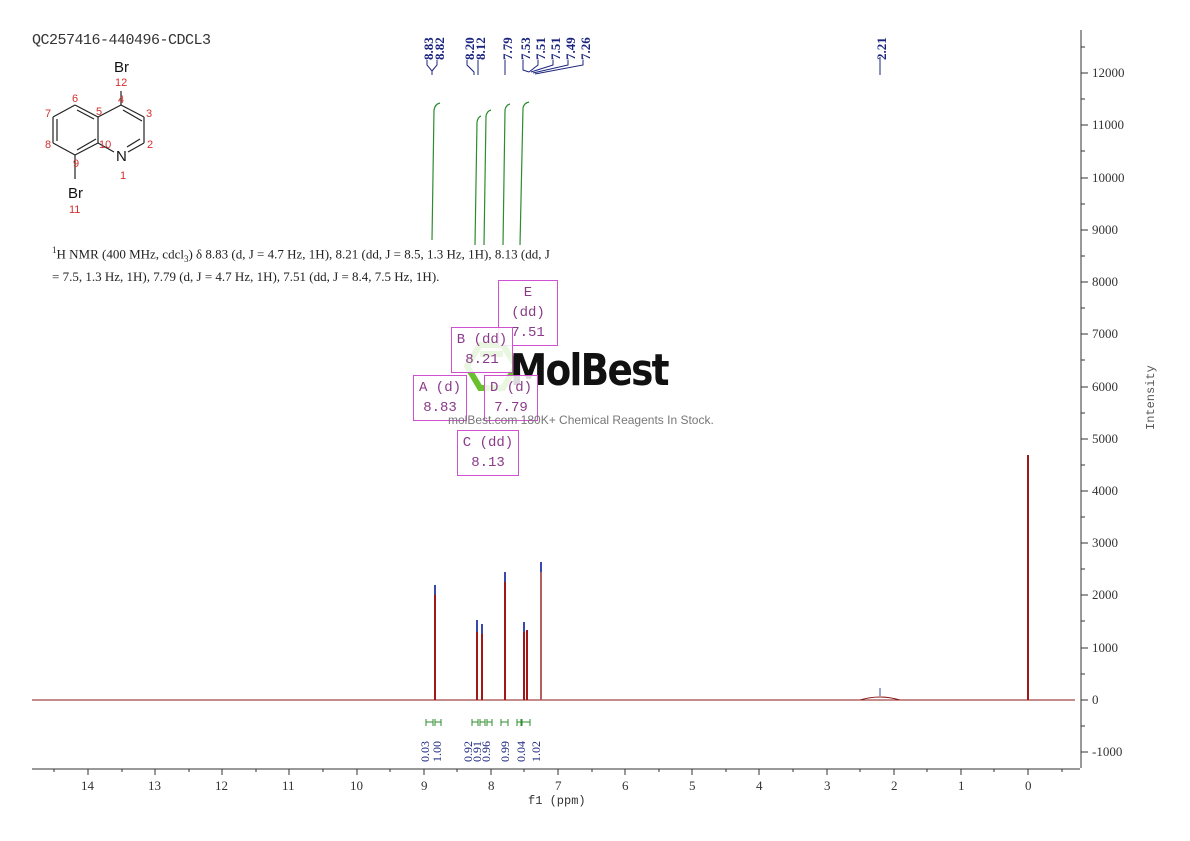 The image size is (1190, 841). I want to click on x-axis-title: f1 (ppm), so click(557, 801).